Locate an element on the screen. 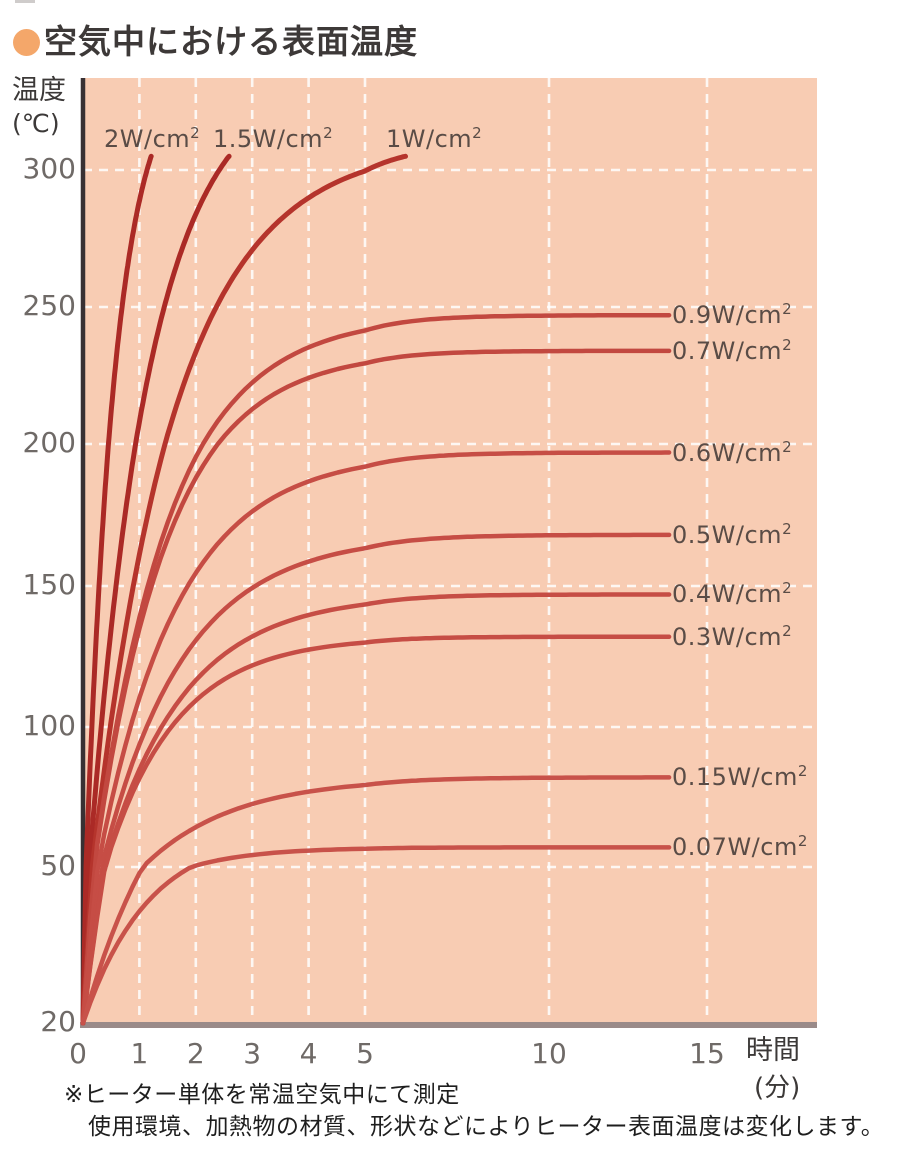 The height and width of the screenshot is (1162, 900). y-axis-unit: (℃) is located at coordinates (36, 123).